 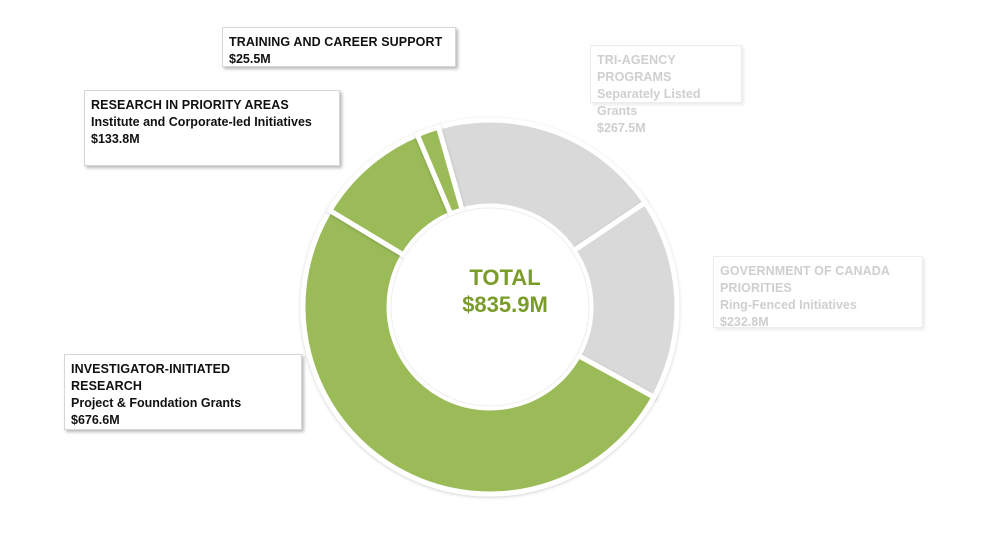 I want to click on slice-training, so click(x=440, y=171).